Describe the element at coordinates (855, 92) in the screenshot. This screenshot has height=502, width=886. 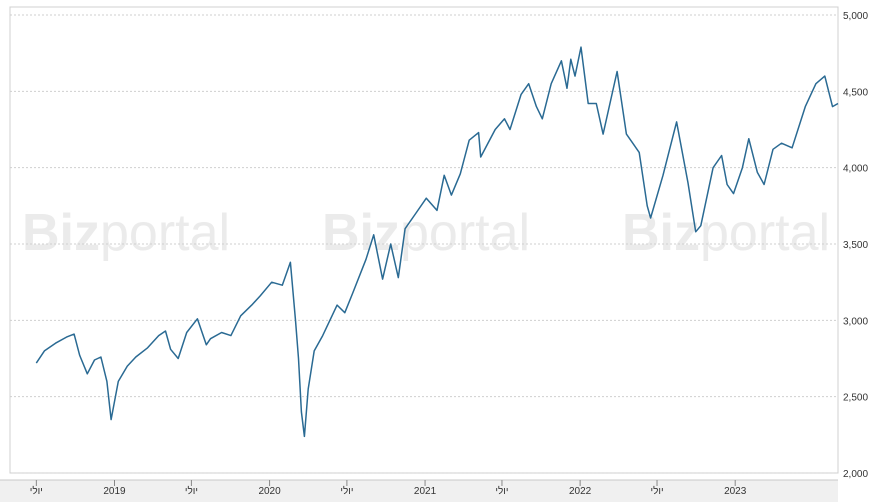
I see `y-tick-label: 4,500` at that location.